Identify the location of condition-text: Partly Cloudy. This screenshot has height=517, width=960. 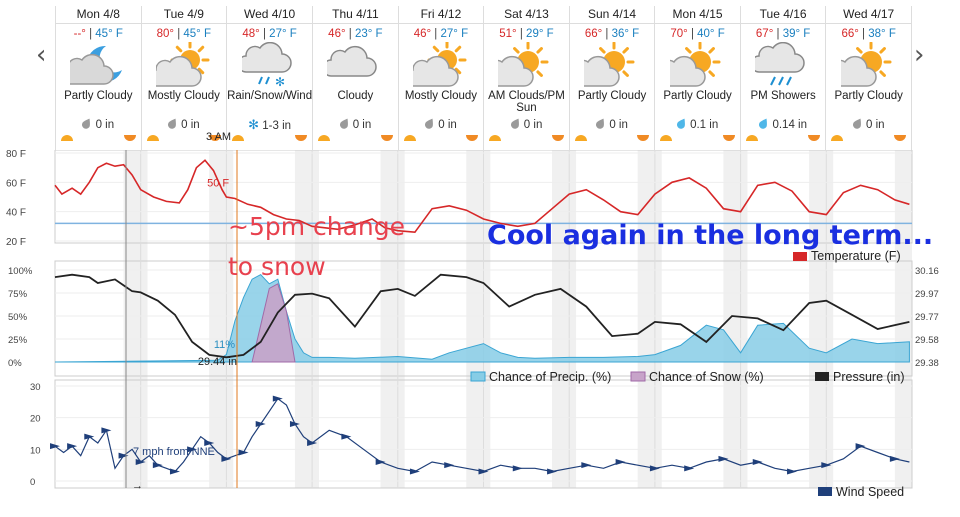
(98, 96).